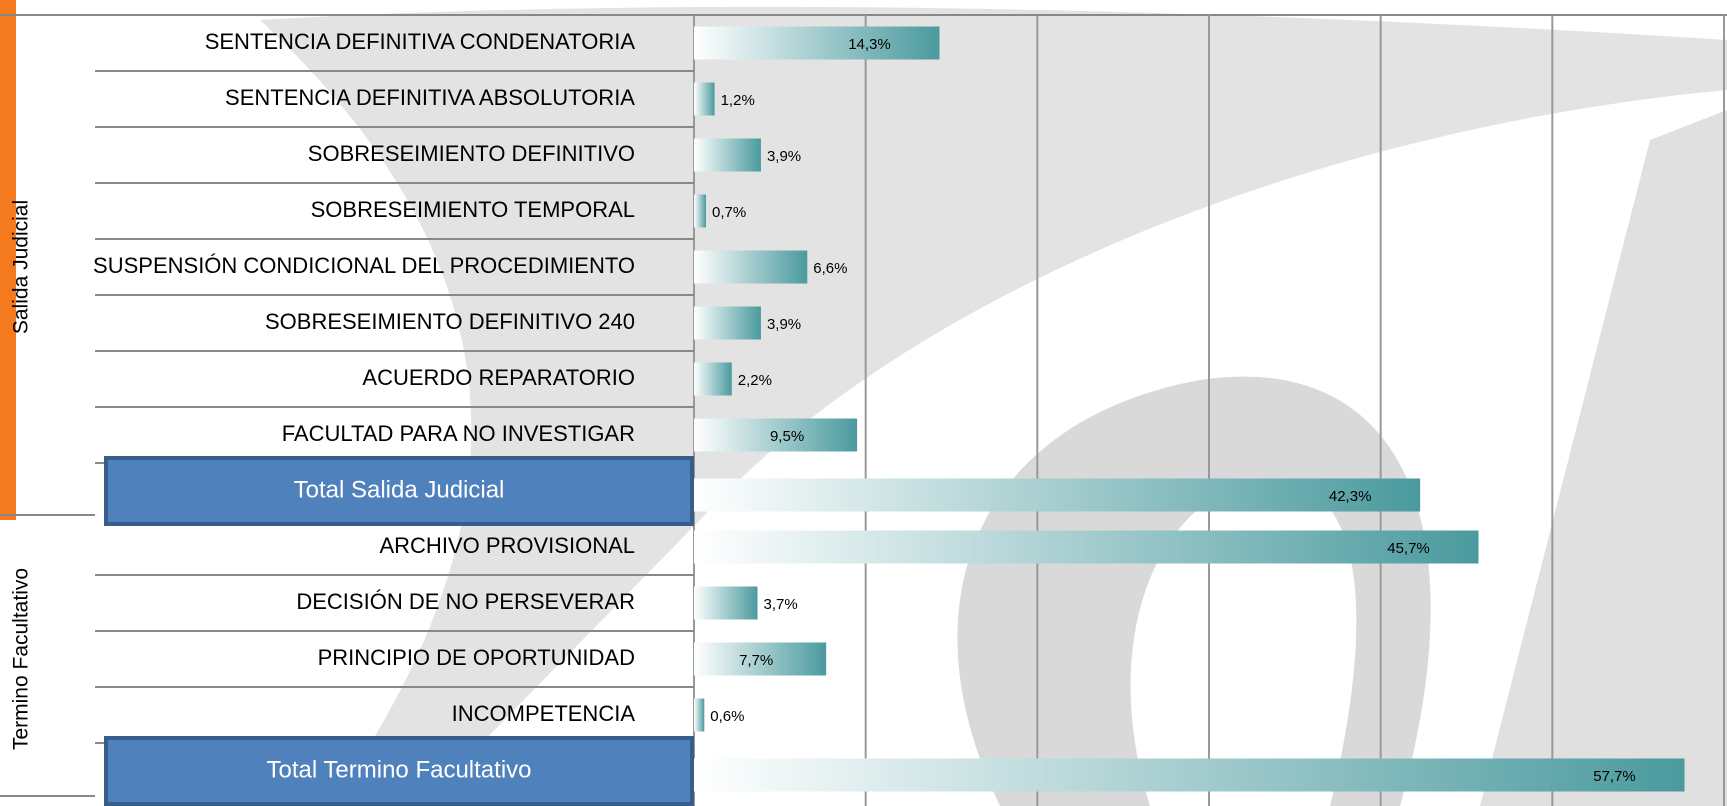 The height and width of the screenshot is (806, 1727). Describe the element at coordinates (727, 716) in the screenshot. I see `value-label: 0,6%` at that location.